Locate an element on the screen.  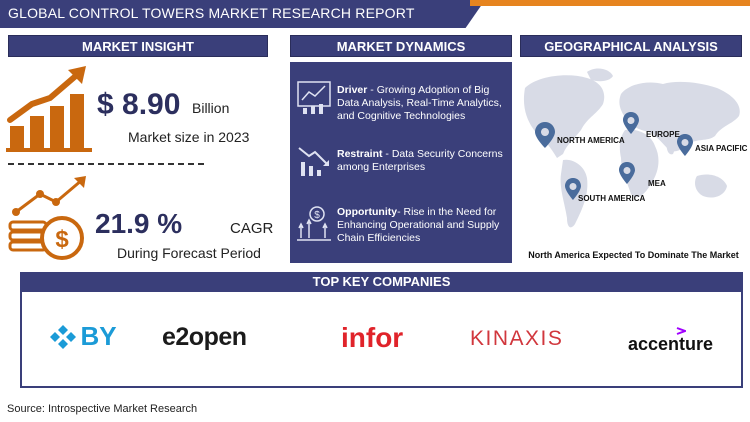
restraint-title: Restraint is located at coordinates (360, 154).